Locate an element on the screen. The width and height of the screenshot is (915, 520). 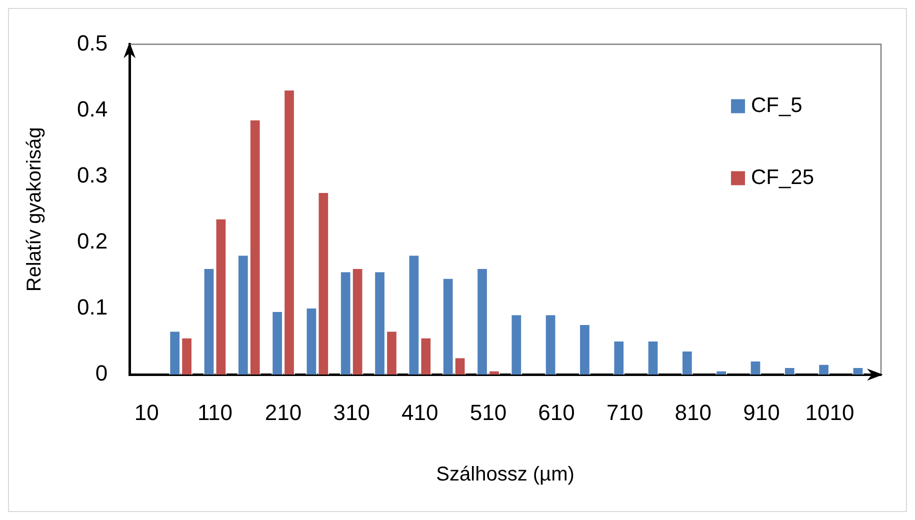
x-tick-label: 810 is located at coordinates (693, 412).